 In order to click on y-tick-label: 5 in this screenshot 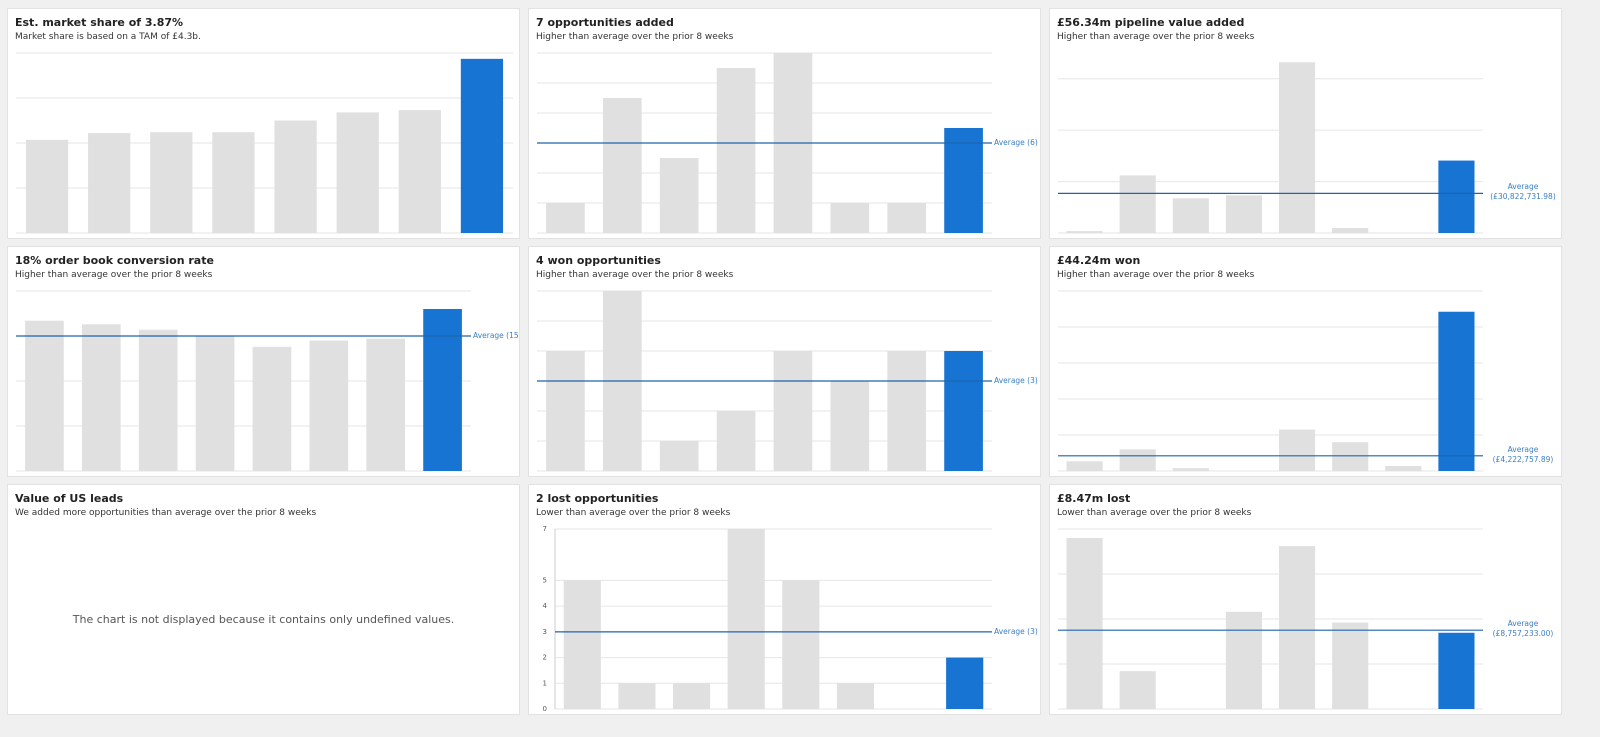, I will do `click(545, 580)`.